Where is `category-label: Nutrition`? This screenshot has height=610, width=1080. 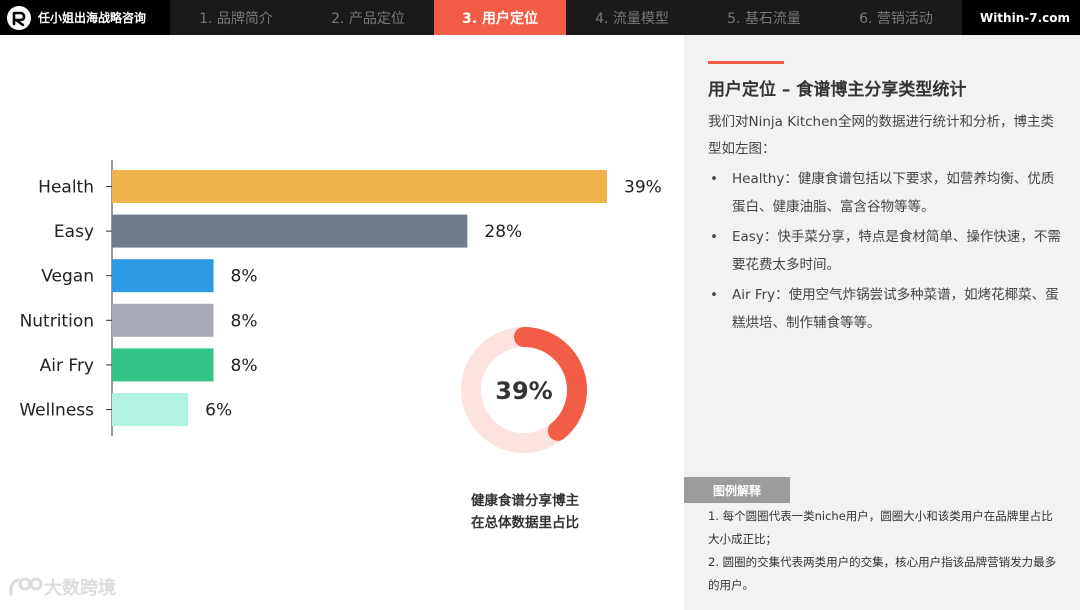 category-label: Nutrition is located at coordinates (57, 321).